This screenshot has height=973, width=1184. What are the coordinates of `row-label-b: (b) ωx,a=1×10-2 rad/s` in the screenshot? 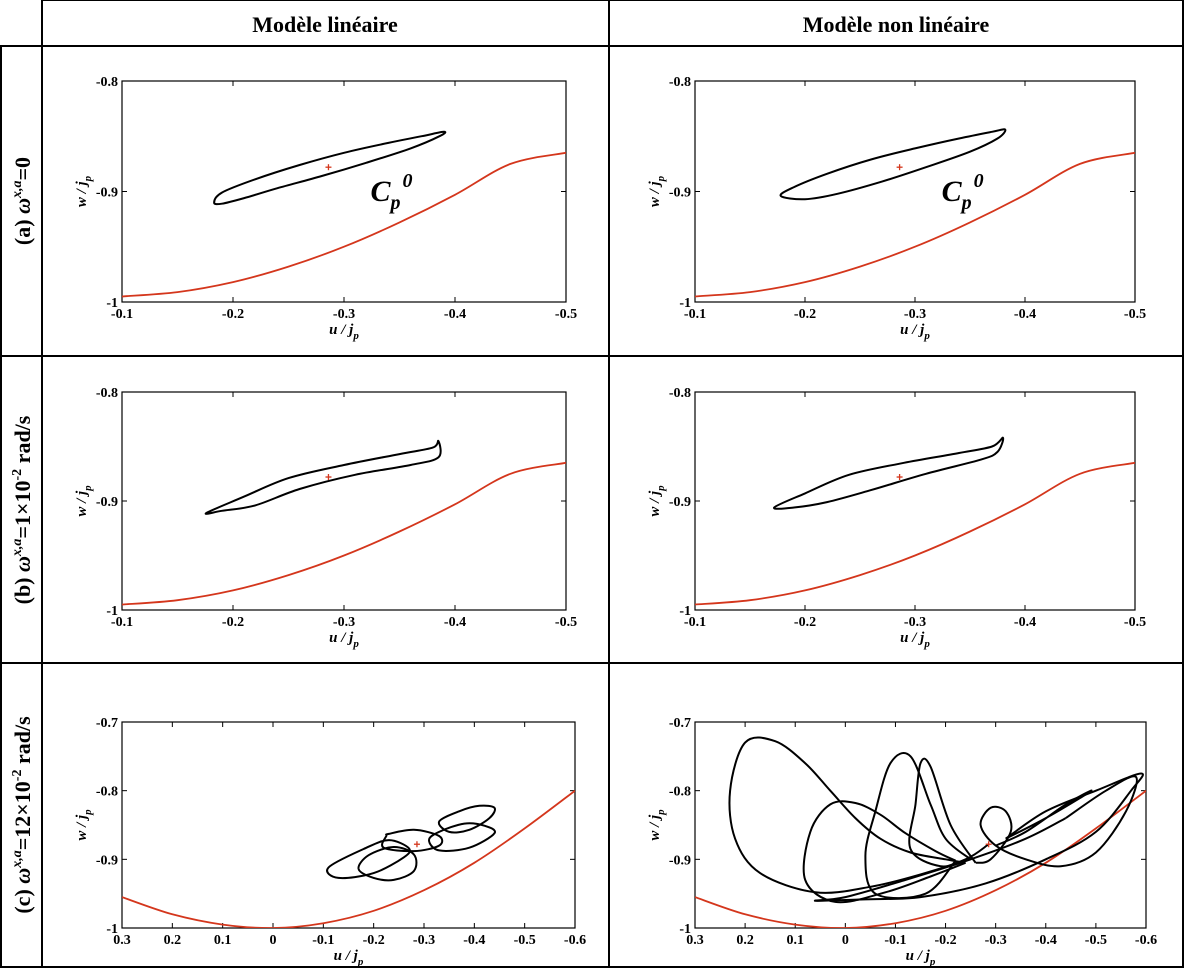 It's located at (22, 509).